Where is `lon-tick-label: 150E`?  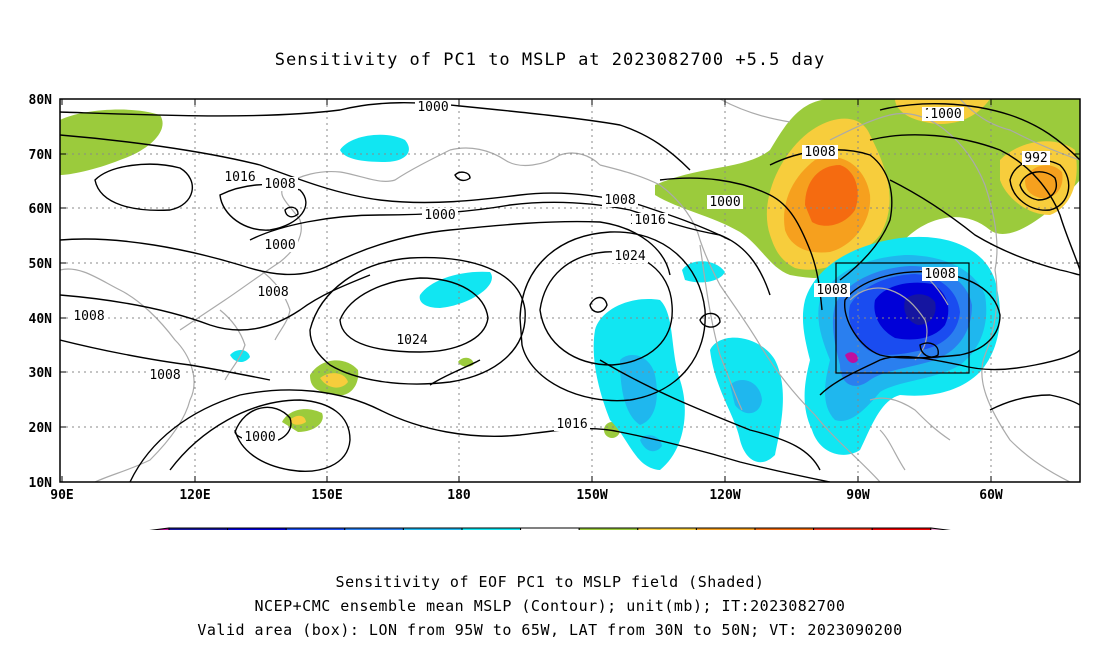
lon-tick-label: 150E is located at coordinates (326, 495).